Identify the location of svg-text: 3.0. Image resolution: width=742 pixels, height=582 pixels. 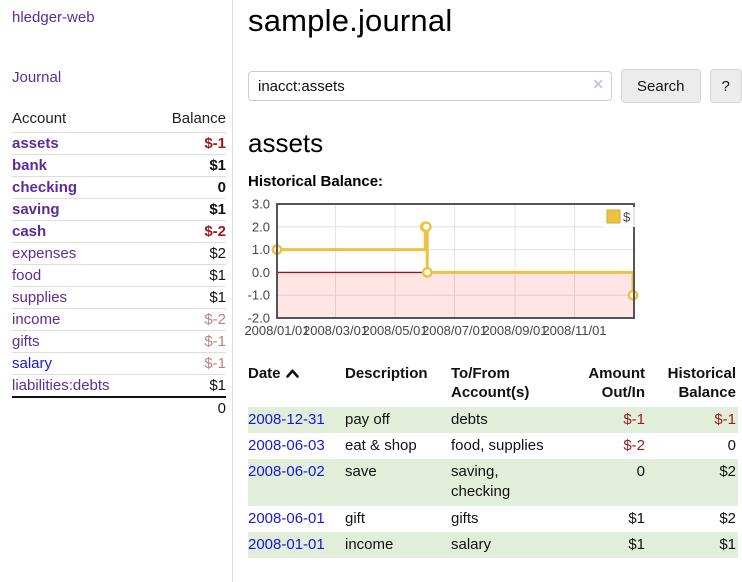
(261, 204).